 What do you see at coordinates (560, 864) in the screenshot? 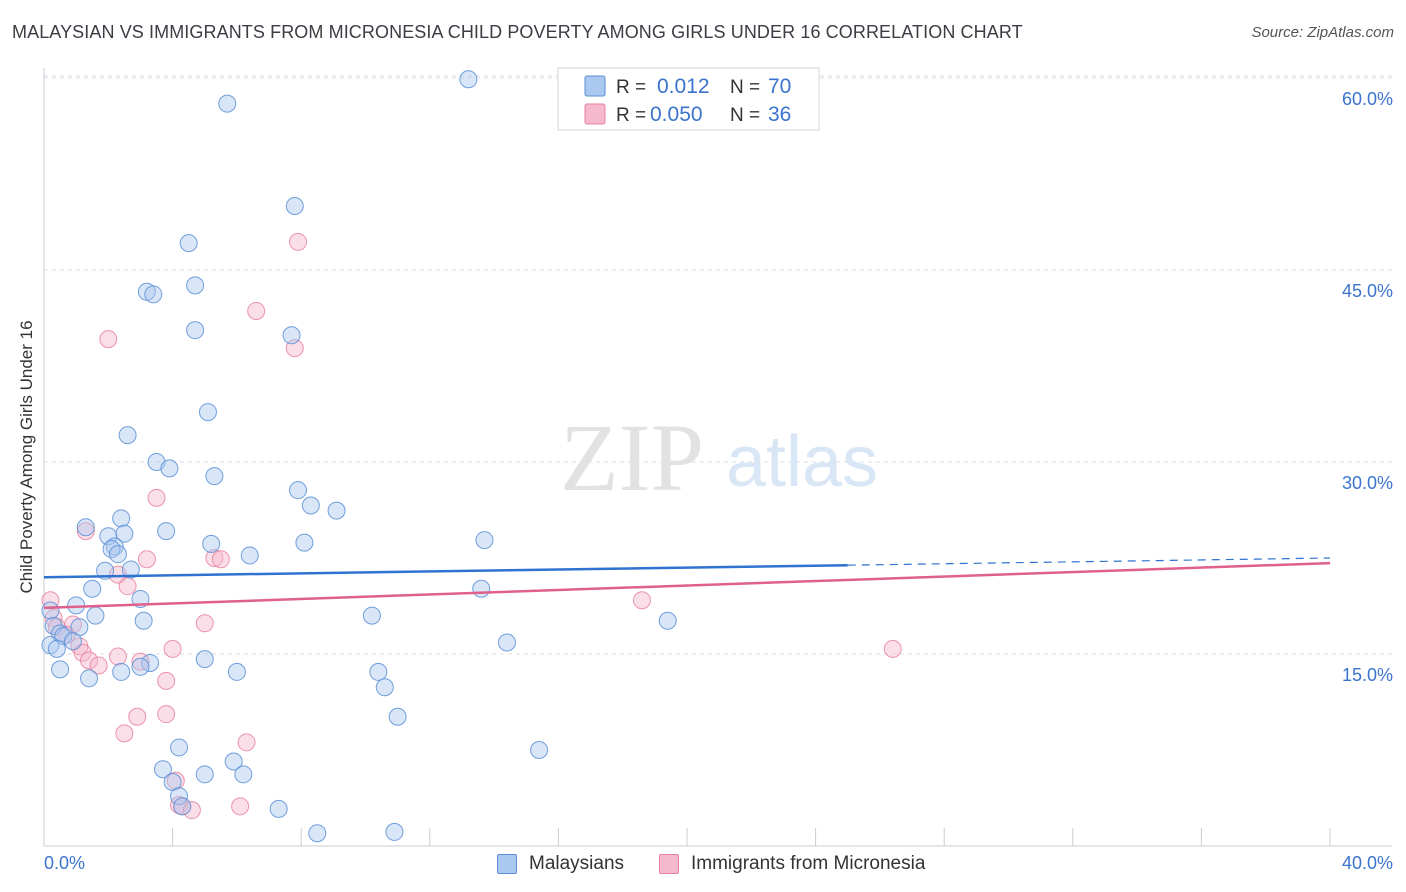
I see `legend-item-malaysians: Malaysians` at bounding box center [560, 864].